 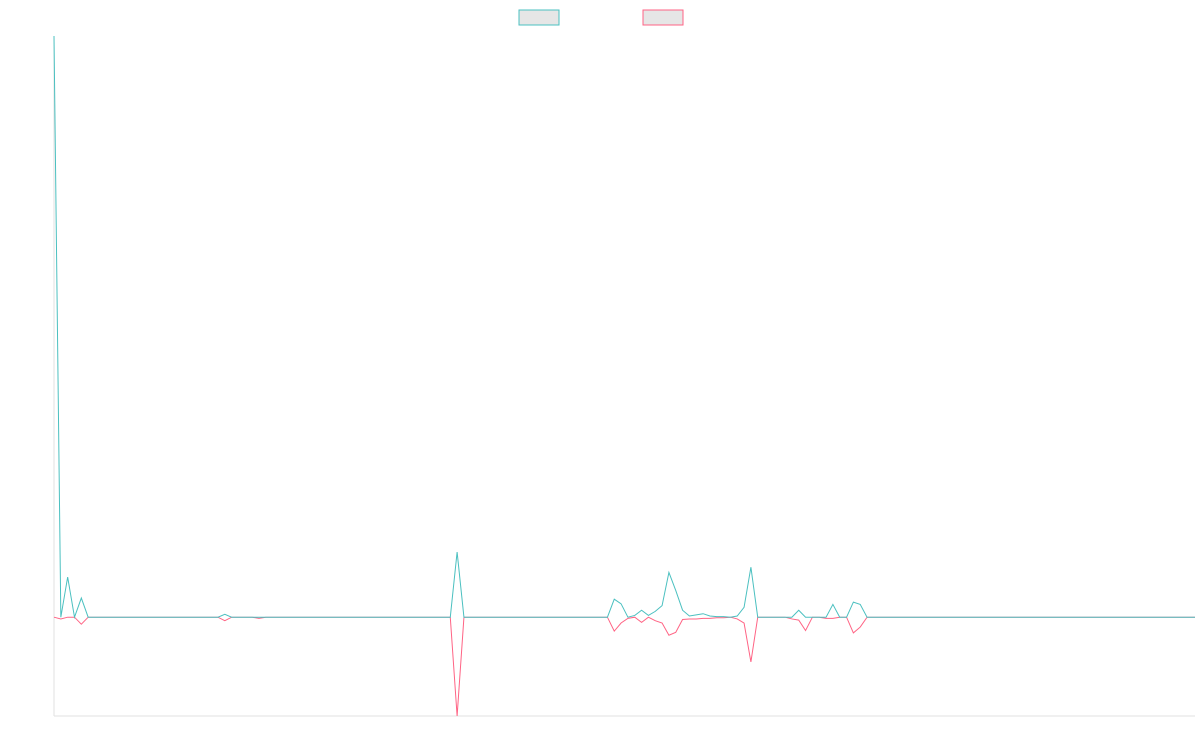 I want to click on data-line, so click(x=624, y=666).